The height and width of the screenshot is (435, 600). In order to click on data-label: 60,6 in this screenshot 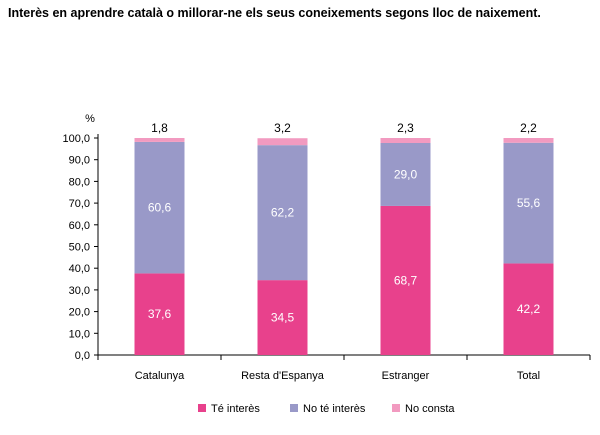, I will do `click(160, 208)`.